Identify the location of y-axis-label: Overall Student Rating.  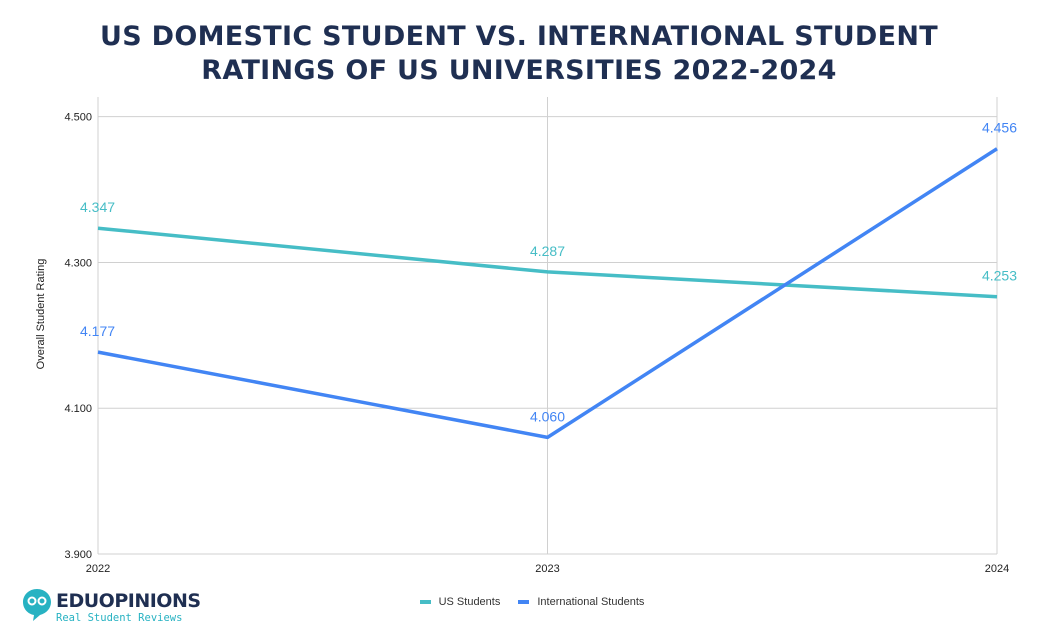
(41, 314).